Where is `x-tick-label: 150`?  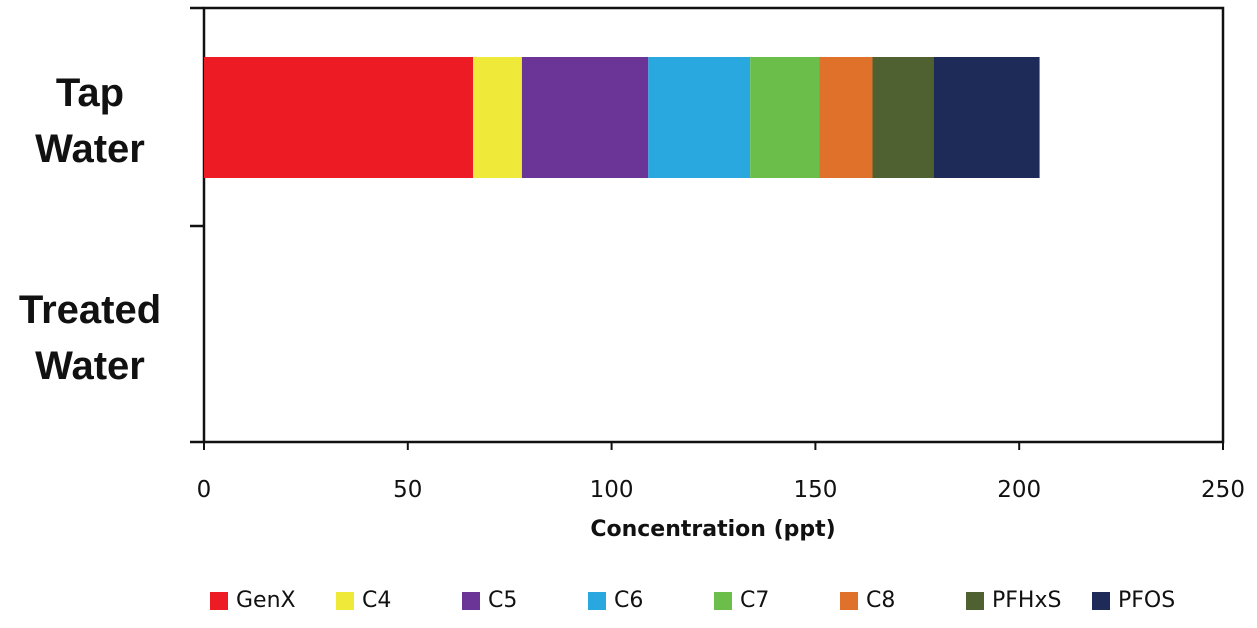 x-tick-label: 150 is located at coordinates (815, 490).